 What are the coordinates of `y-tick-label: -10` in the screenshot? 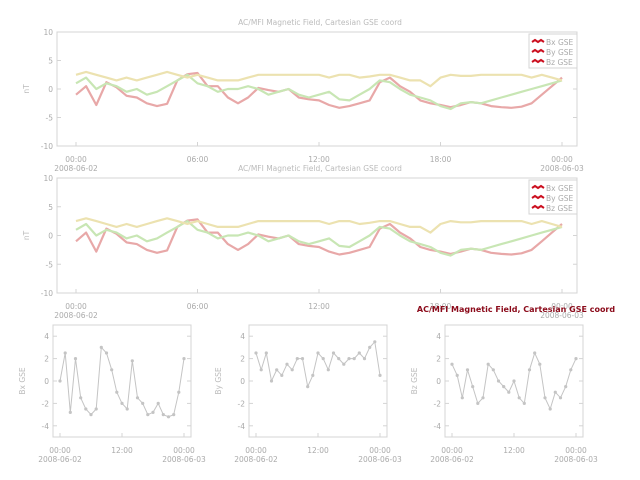 It's located at (47, 146).